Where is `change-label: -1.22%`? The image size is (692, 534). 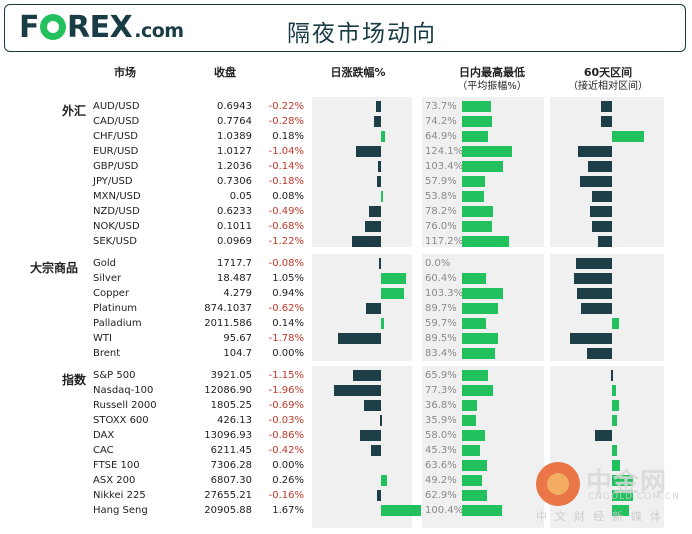
change-label: -1.22% is located at coordinates (286, 241).